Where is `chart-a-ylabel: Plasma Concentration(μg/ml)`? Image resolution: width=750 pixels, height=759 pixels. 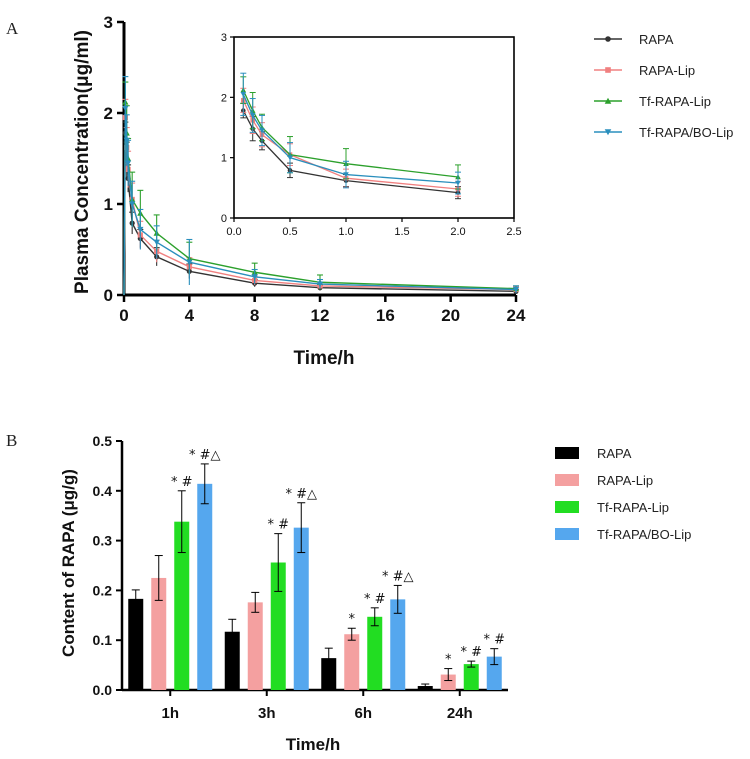
chart-a-ylabel: Plasma Concentration(μg/ml) is located at coordinates (82, 162).